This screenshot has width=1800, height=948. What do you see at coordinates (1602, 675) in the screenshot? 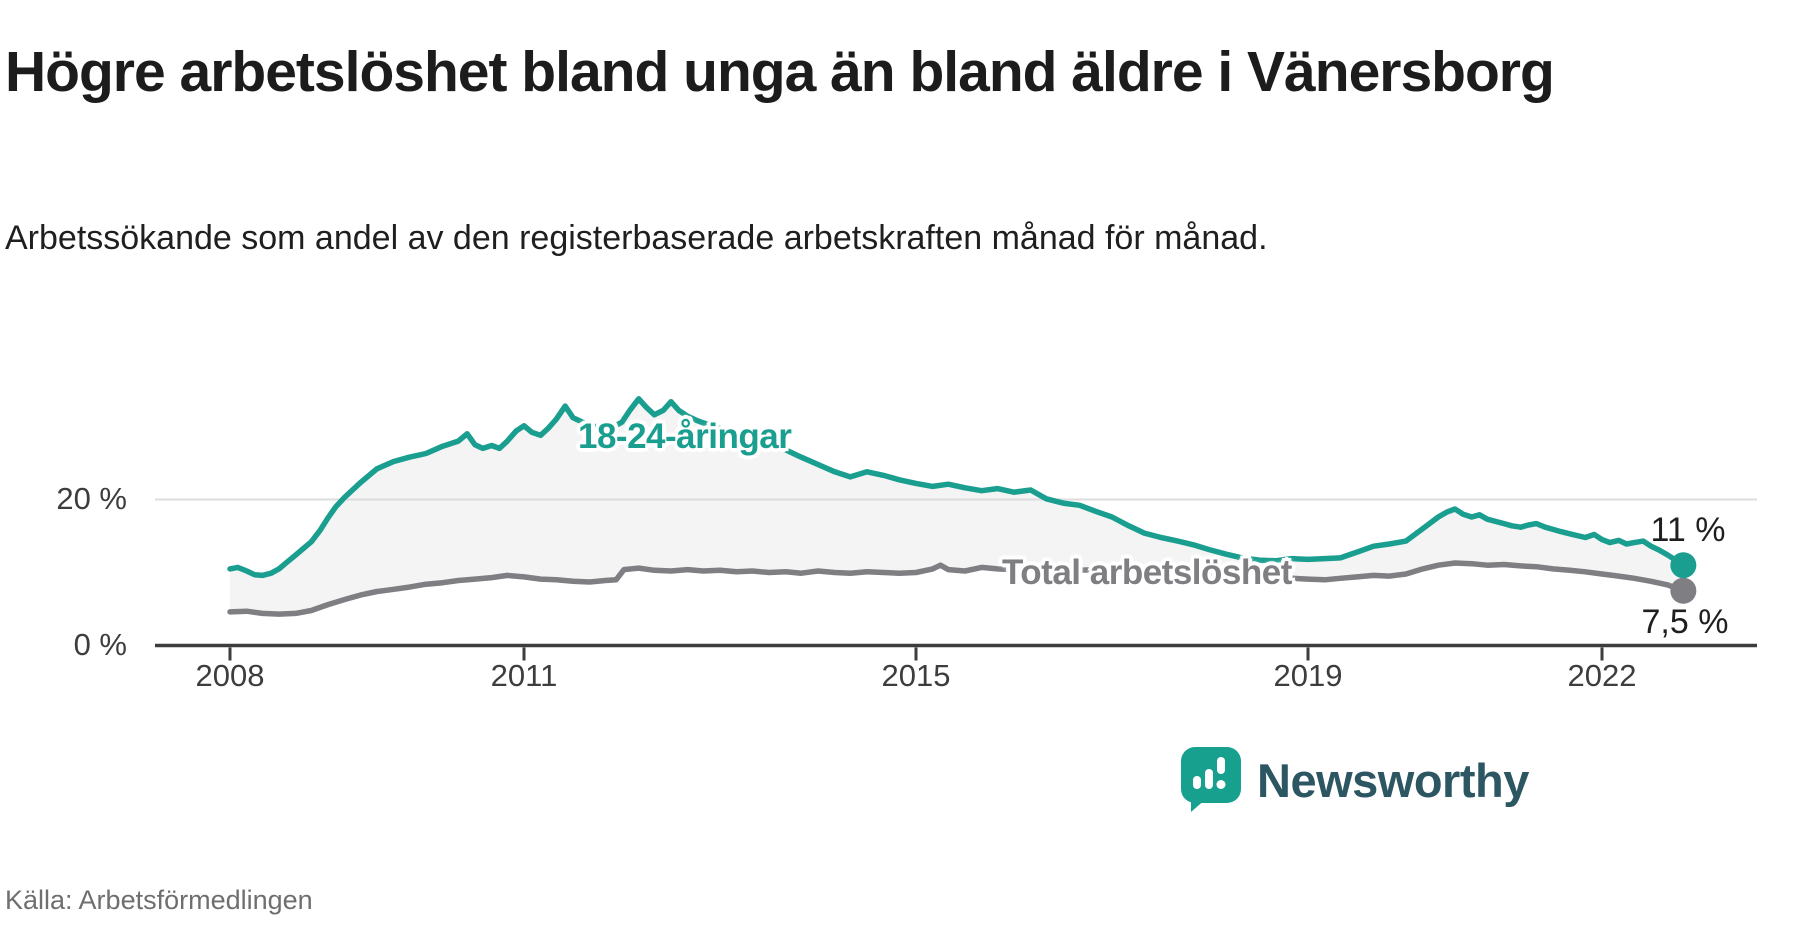
I see `x-tick-label: 2022` at bounding box center [1602, 675].